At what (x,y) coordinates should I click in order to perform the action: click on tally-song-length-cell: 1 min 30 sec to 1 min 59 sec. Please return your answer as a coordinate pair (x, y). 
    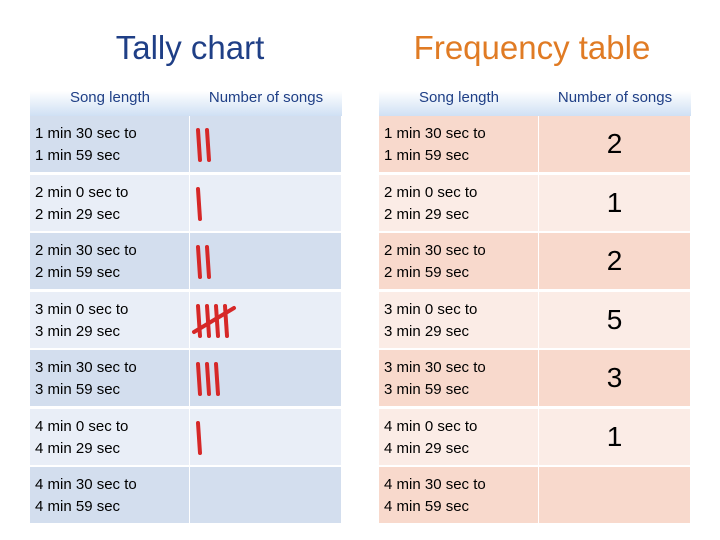
    Looking at the image, I should click on (110, 144).